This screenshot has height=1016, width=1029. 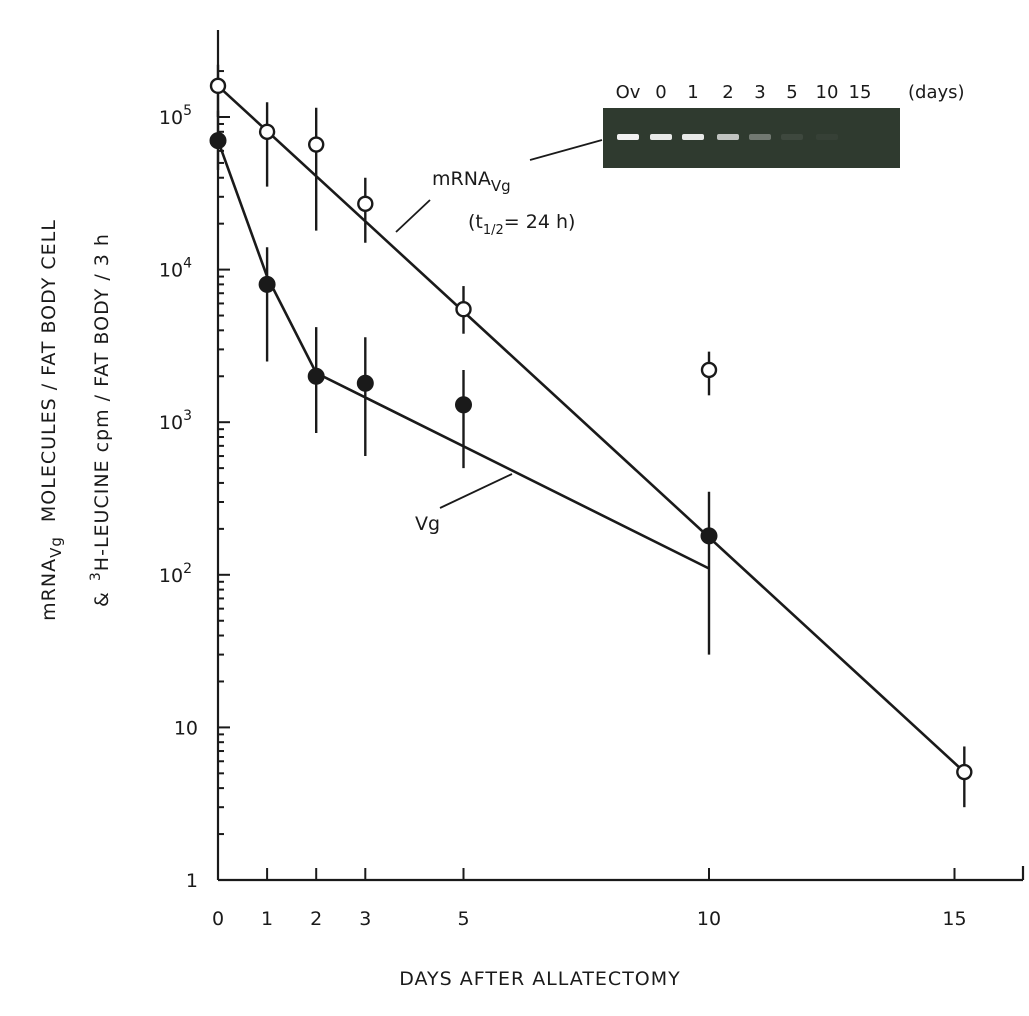 What do you see at coordinates (102, 599) in the screenshot?
I see `y-title-ampersand: &` at bounding box center [102, 599].